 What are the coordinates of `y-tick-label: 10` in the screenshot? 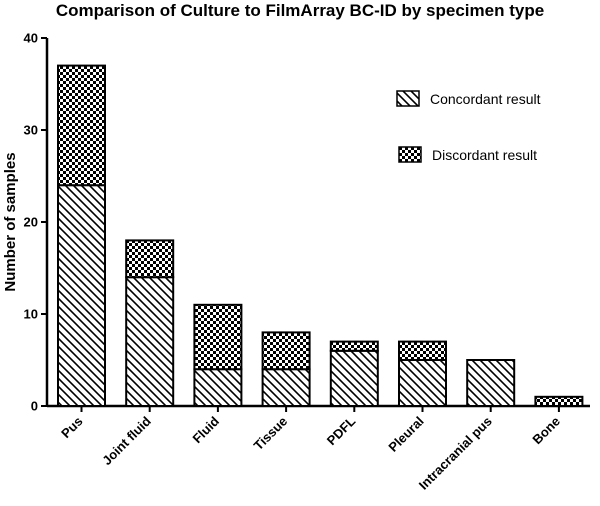 It's located at (31, 314).